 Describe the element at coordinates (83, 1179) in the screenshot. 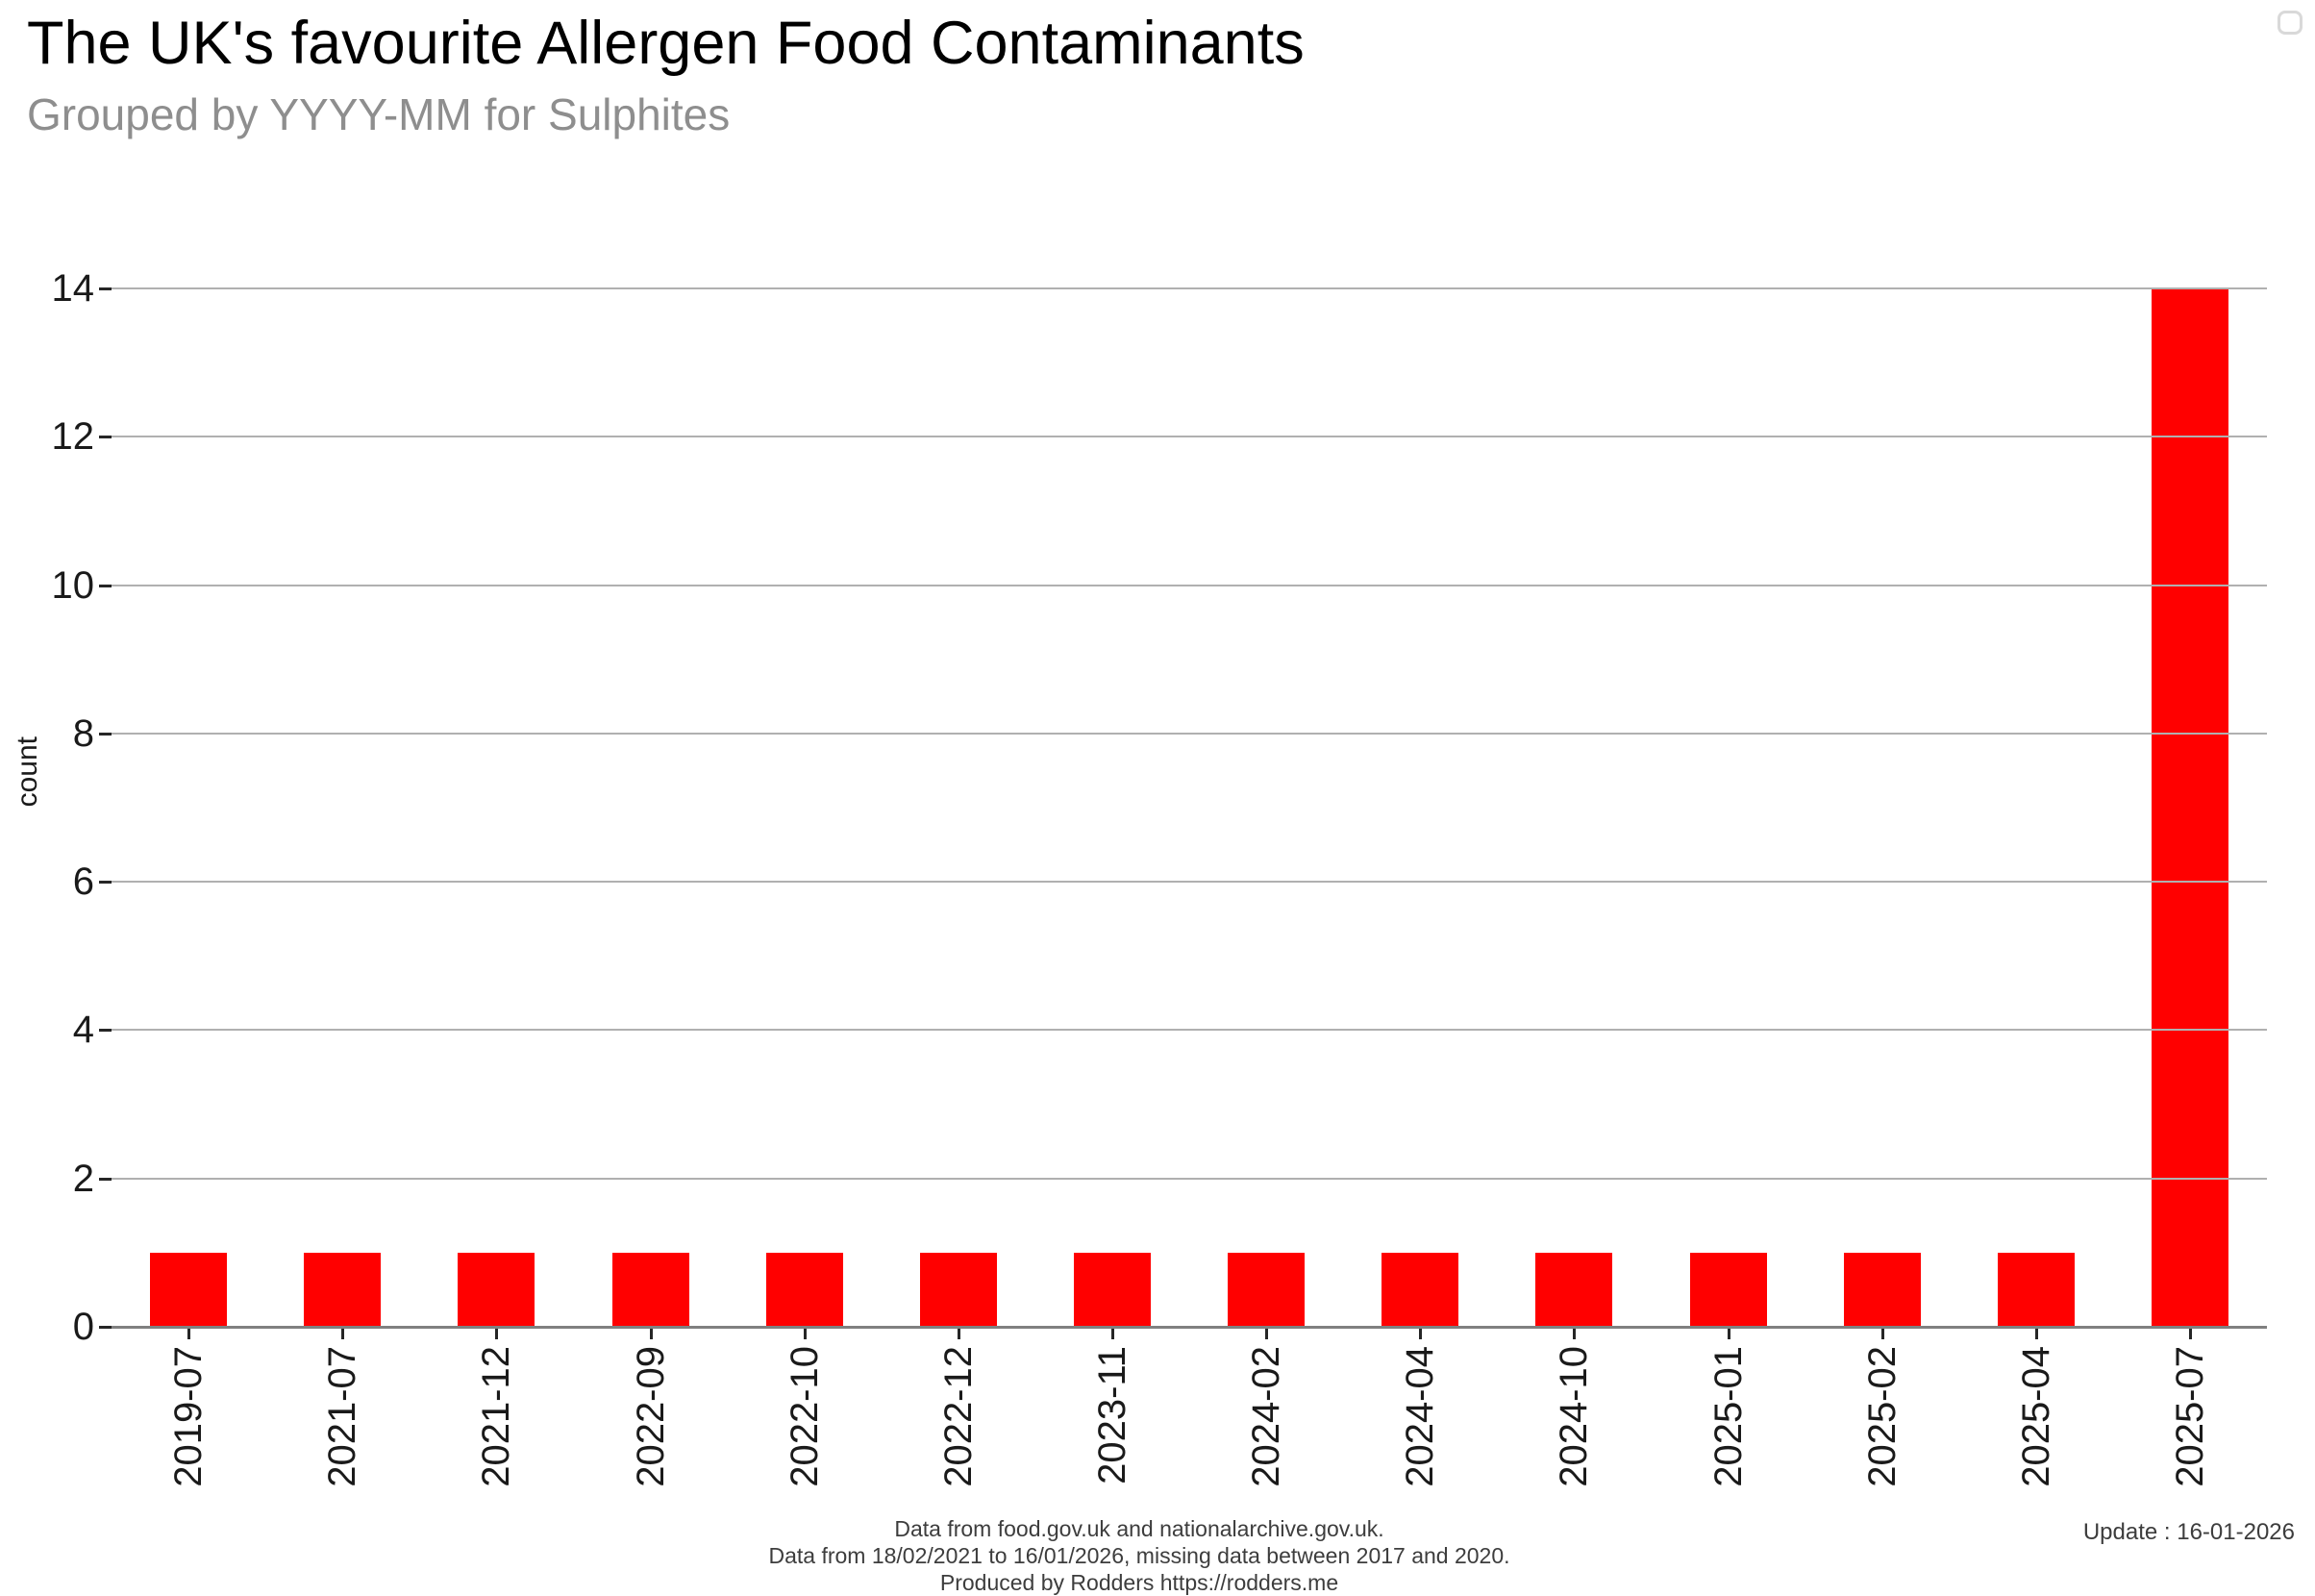

I see `y-tick-label-2: 2` at that location.